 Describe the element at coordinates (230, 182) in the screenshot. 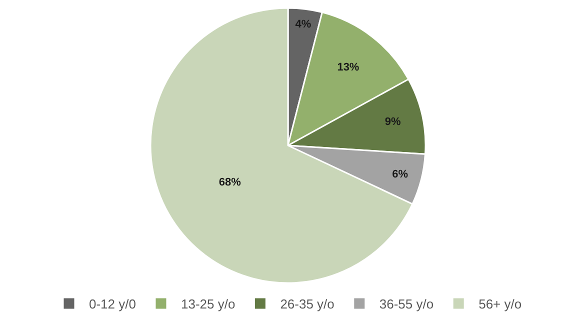

I see `data-label: 68%` at that location.